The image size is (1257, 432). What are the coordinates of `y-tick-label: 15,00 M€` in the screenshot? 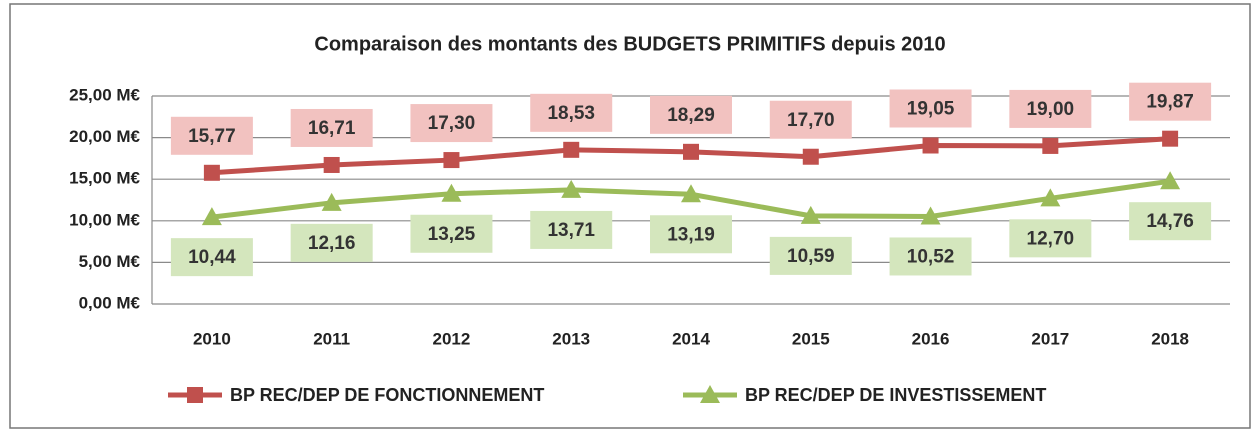 It's located at (104, 178).